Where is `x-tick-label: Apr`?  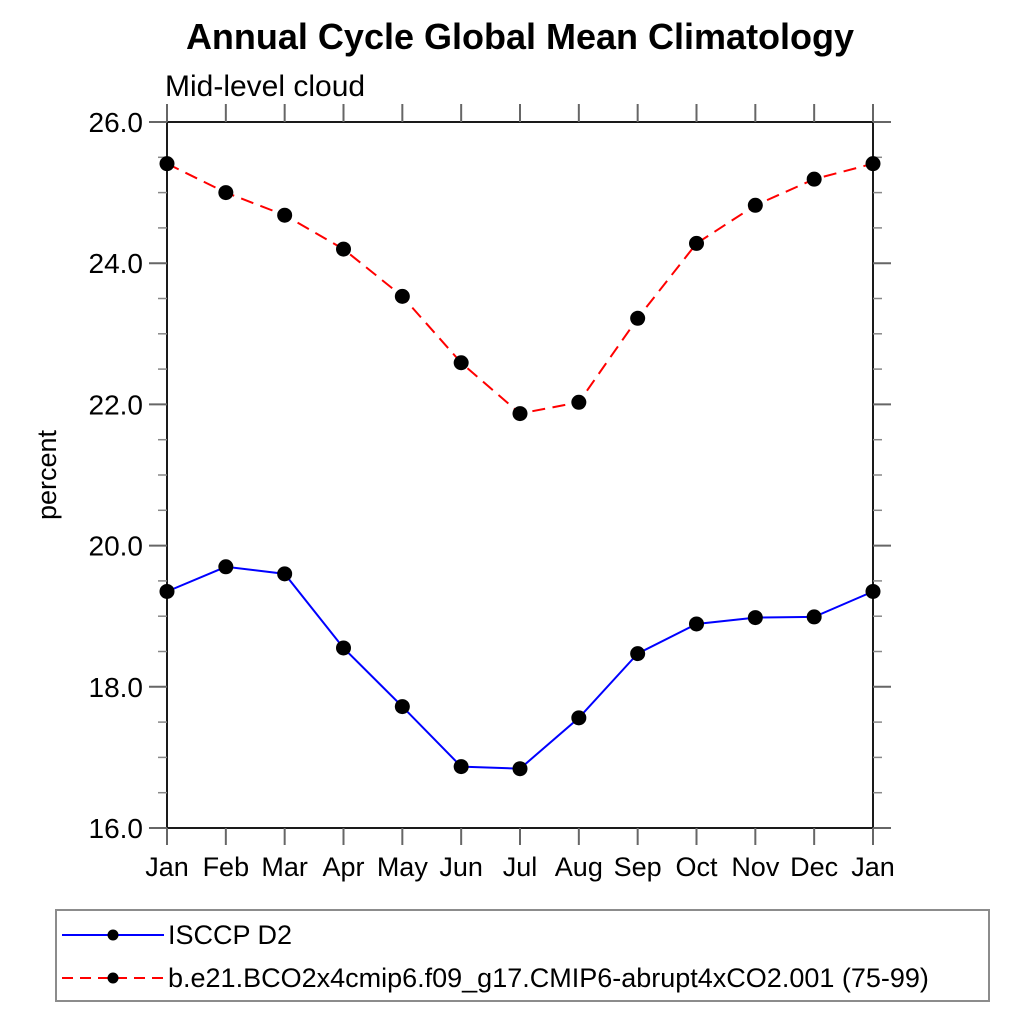
x-tick-label: Apr is located at coordinates (343, 867).